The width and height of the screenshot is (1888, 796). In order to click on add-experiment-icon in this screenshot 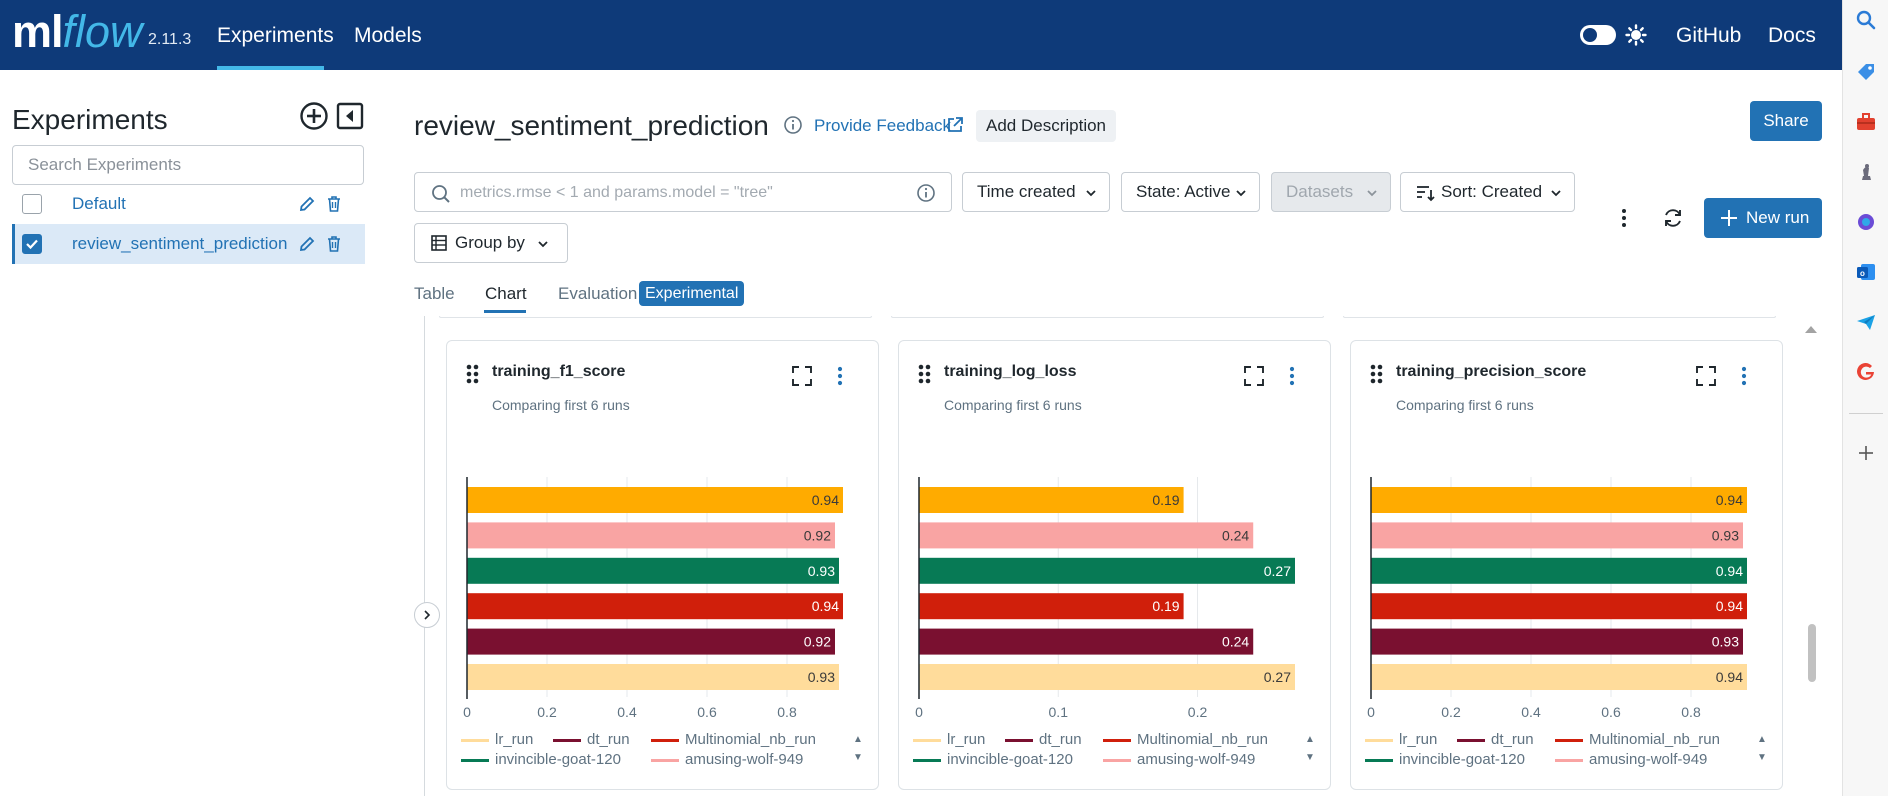, I will do `click(314, 116)`.